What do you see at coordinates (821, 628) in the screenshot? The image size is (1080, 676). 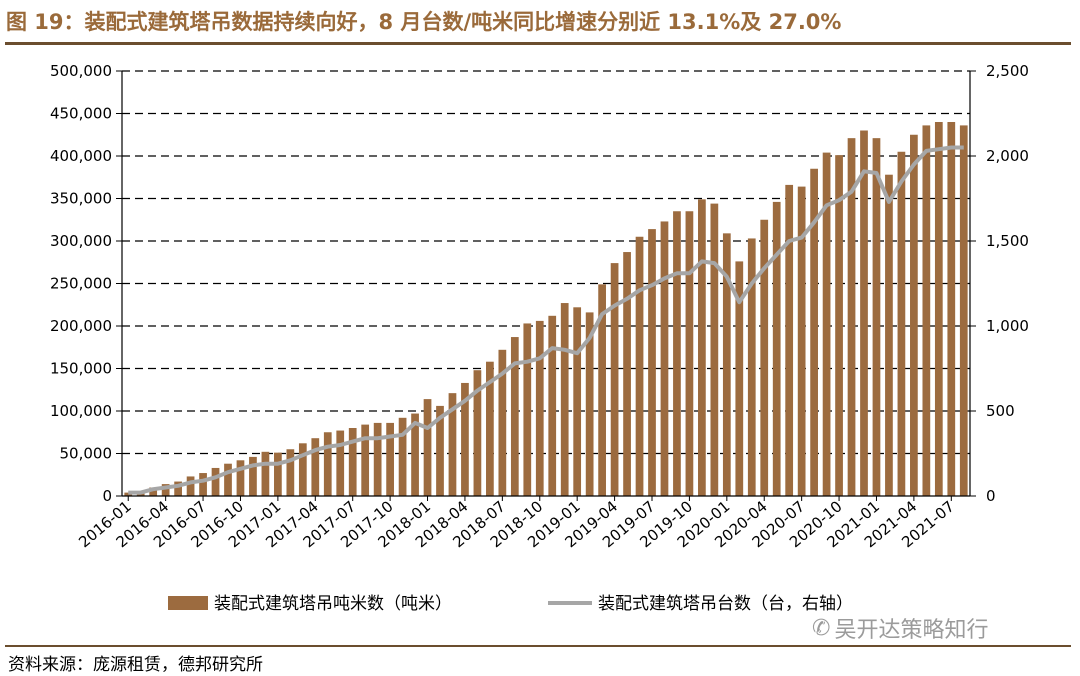 I see `wechat-icon: ✆` at bounding box center [821, 628].